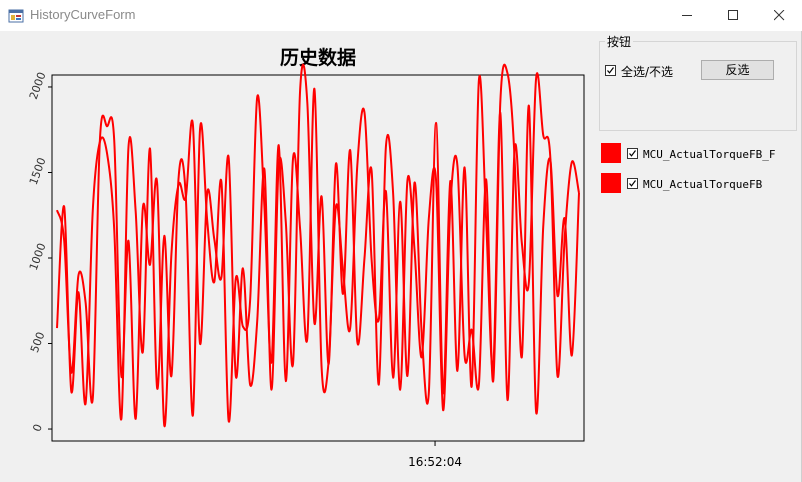 The height and width of the screenshot is (482, 802). I want to click on invert-selection-button: 反选, so click(737, 70).